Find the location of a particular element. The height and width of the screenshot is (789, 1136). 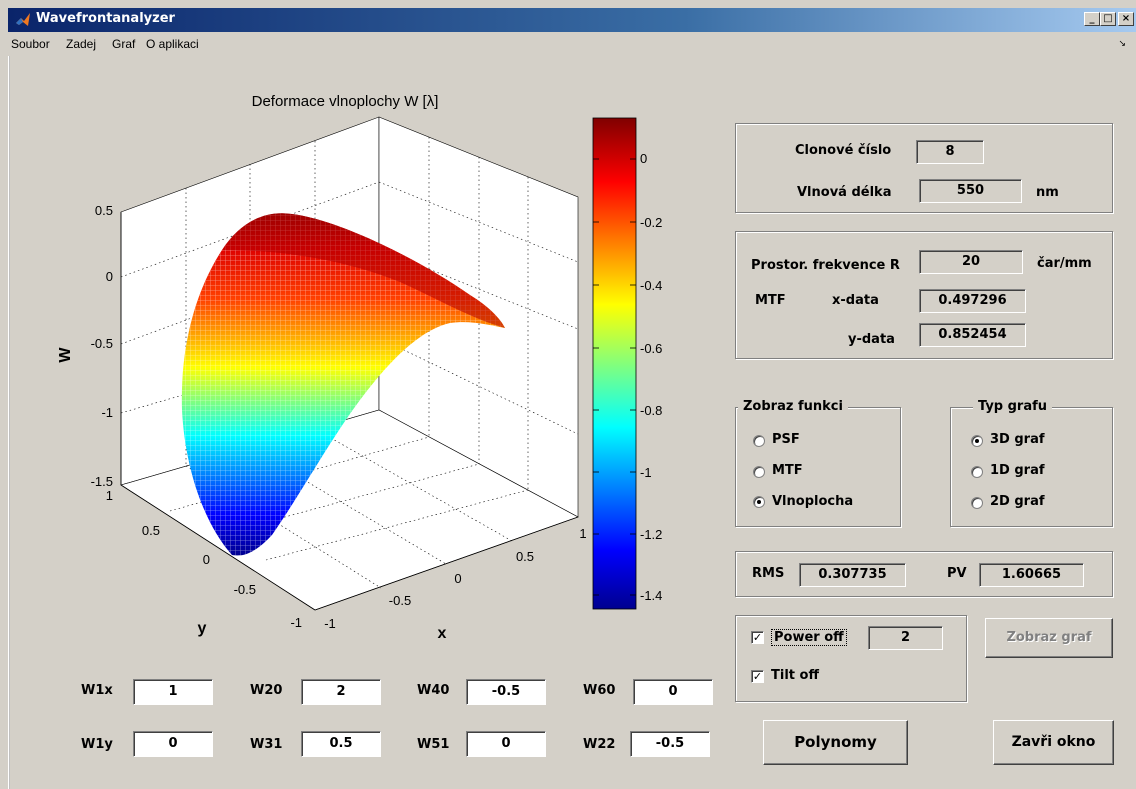

colorbar-tick: -1 is located at coordinates (646, 472).